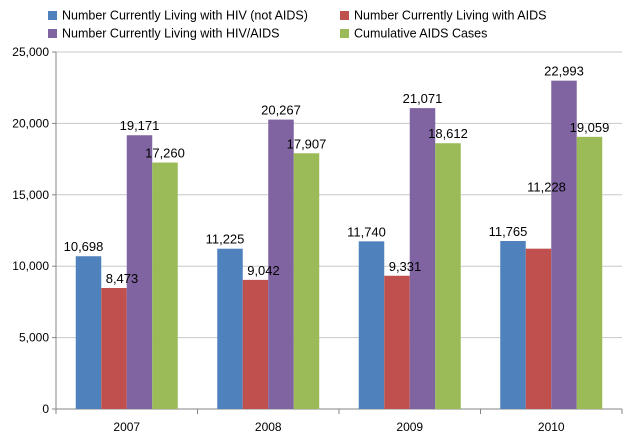 This screenshot has width=630, height=445. I want to click on x-axis: 2007 2008 2009 2010, so click(339, 421).